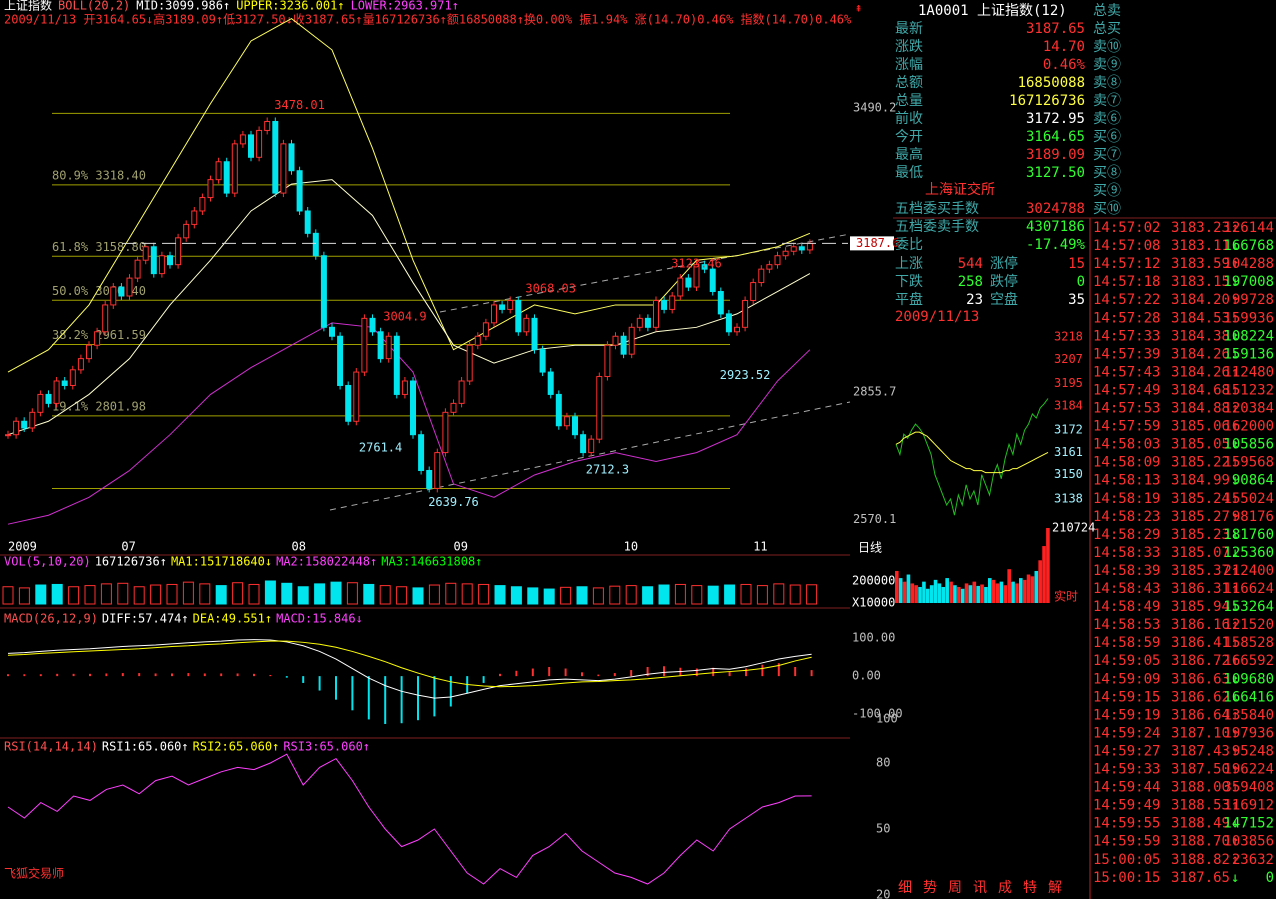 The image size is (1276, 899). What do you see at coordinates (955, 888) in the screenshot?
I see `tab: 周` at bounding box center [955, 888].